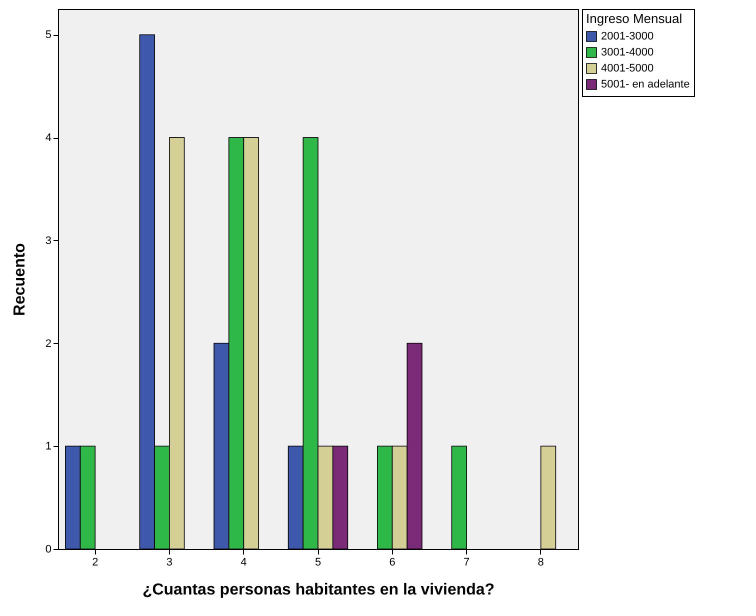 The image size is (756, 616). I want to click on x-axis-title: ¿Cuantas personas habitantes en la vivienda?, so click(318, 590).